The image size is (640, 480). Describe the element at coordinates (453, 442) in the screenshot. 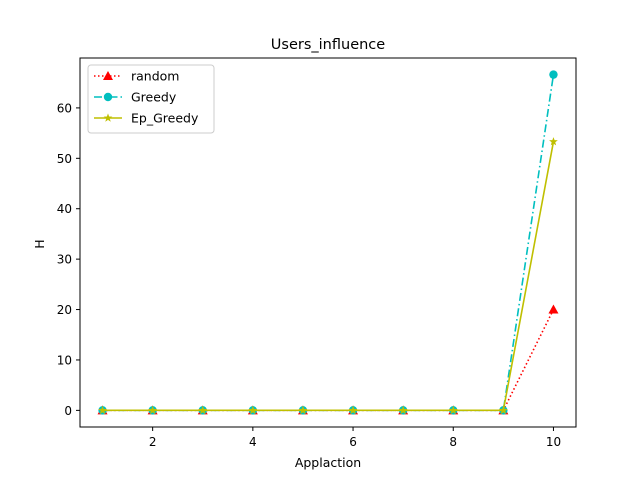

I see `x-tick-label: 8` at that location.